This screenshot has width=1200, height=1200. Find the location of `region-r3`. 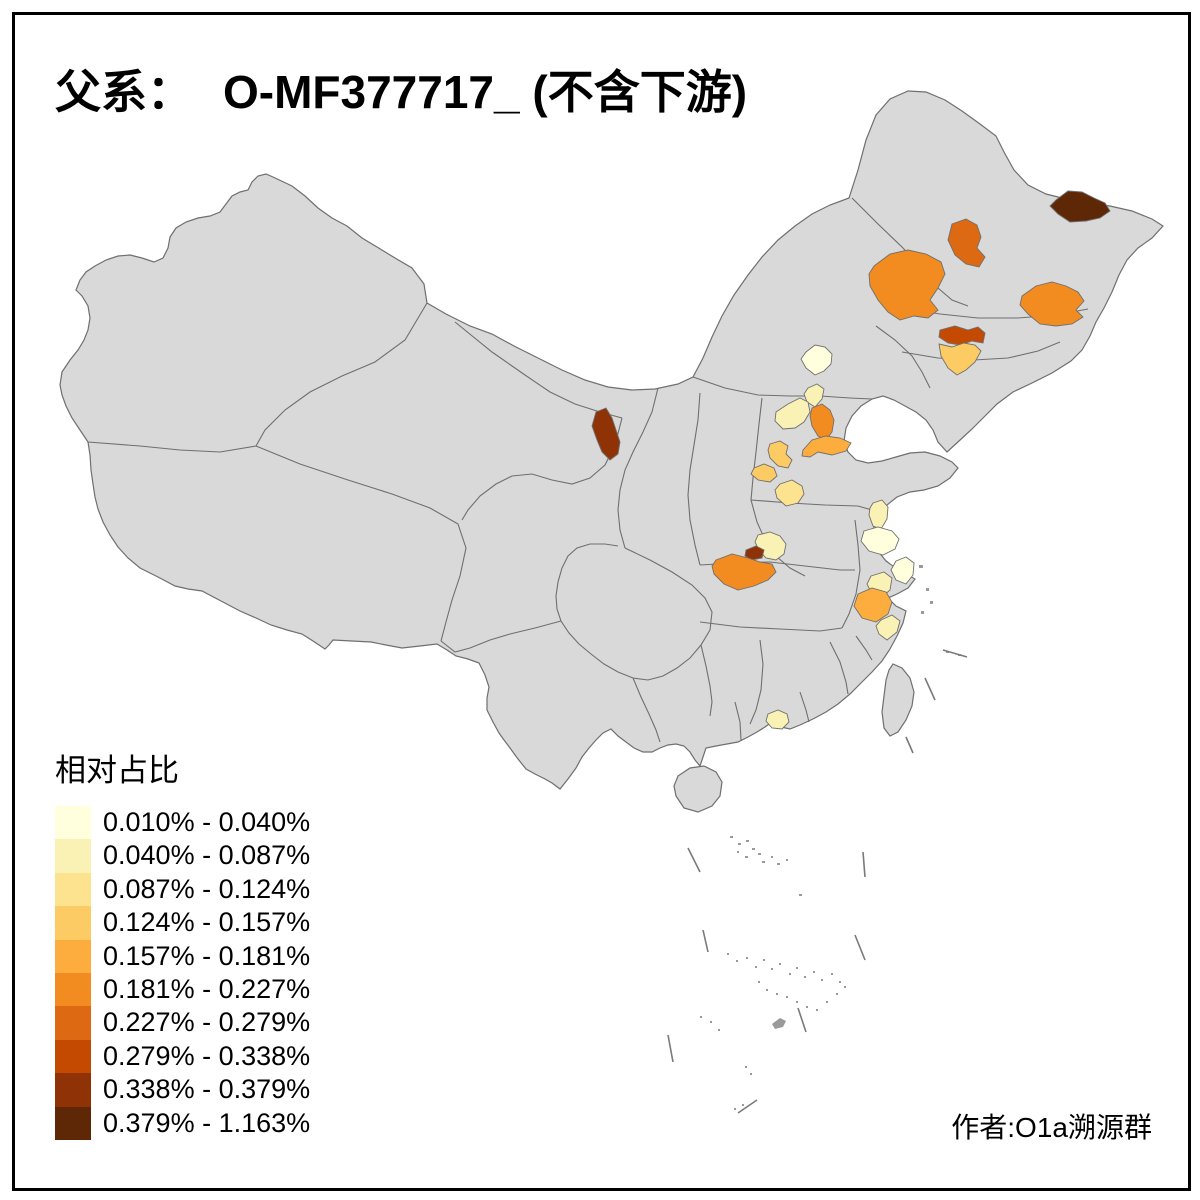

region-r3 is located at coordinates (907, 285).